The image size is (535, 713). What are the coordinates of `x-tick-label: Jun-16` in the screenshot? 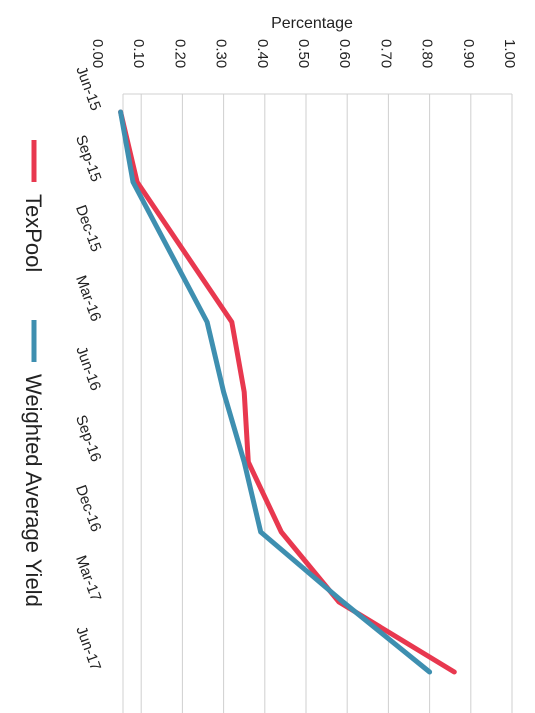 It's located at (88, 368).